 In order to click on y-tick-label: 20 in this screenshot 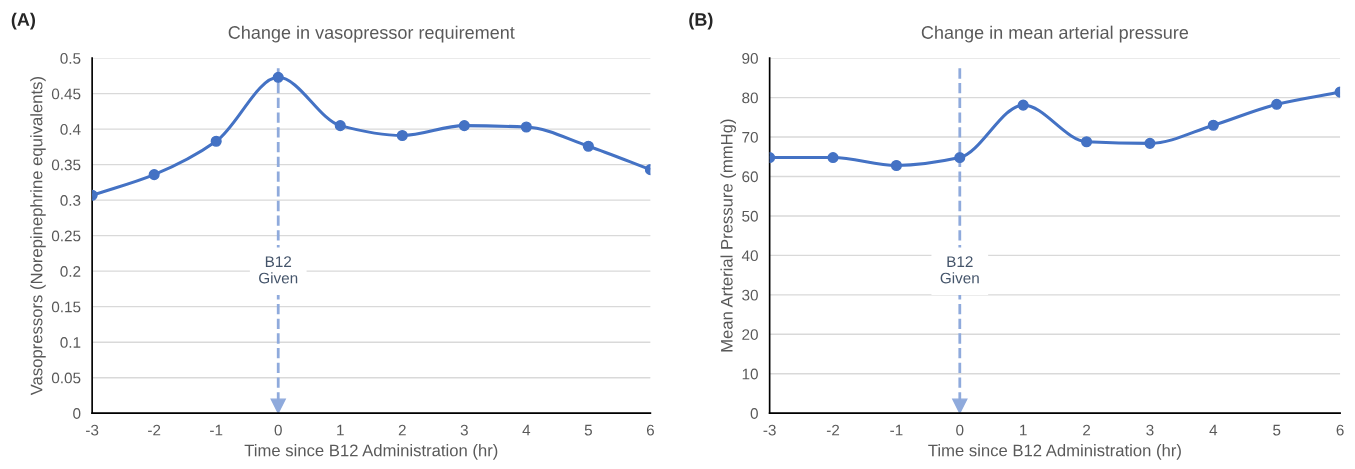, I will do `click(750, 334)`.